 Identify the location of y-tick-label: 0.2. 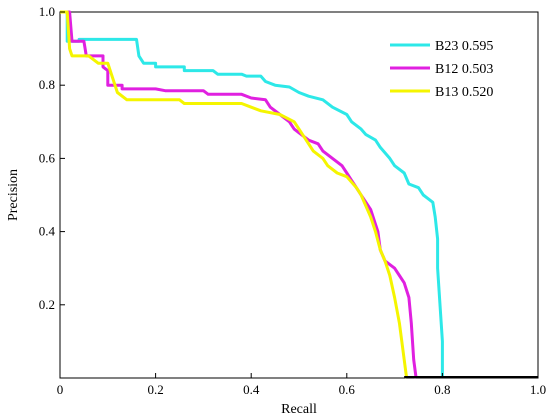
(47, 304).